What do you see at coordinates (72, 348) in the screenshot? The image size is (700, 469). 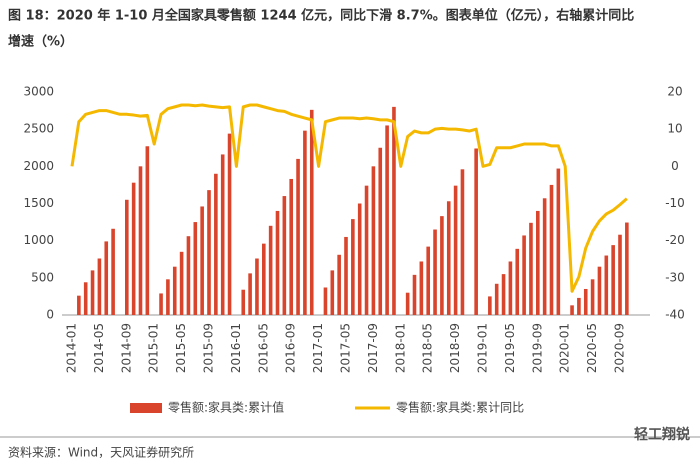 I see `x-tick-label: 2014-01` at bounding box center [72, 348].